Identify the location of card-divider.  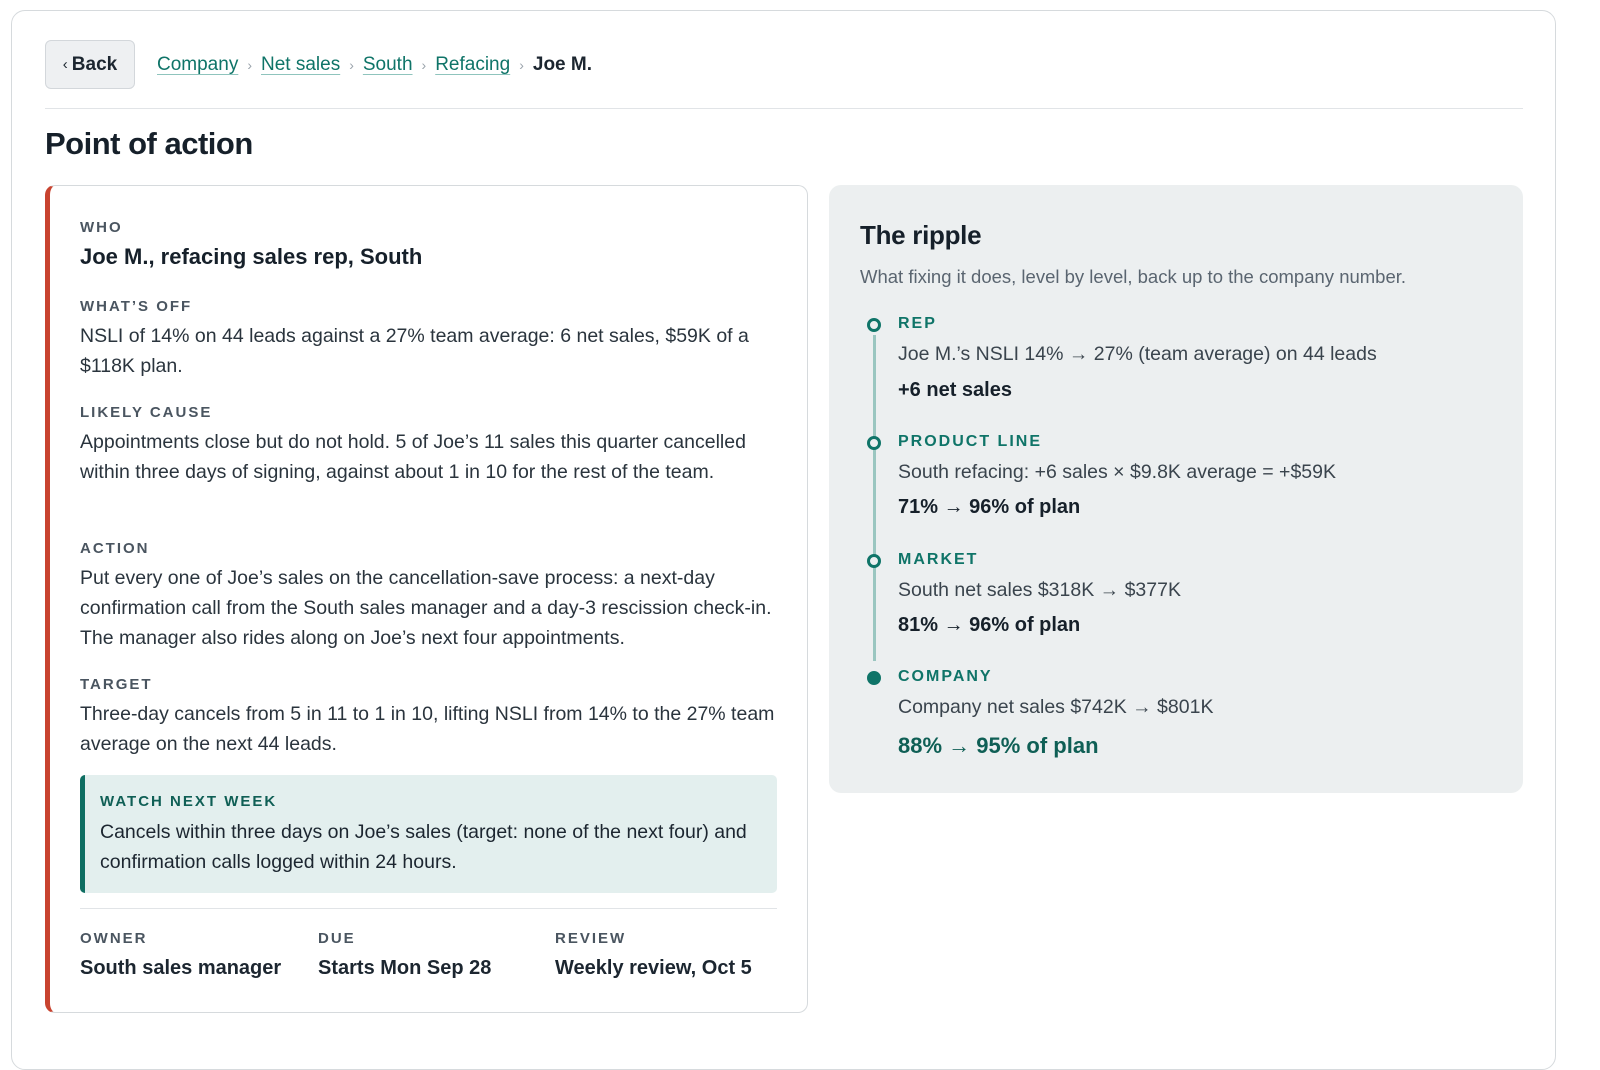
(428, 908).